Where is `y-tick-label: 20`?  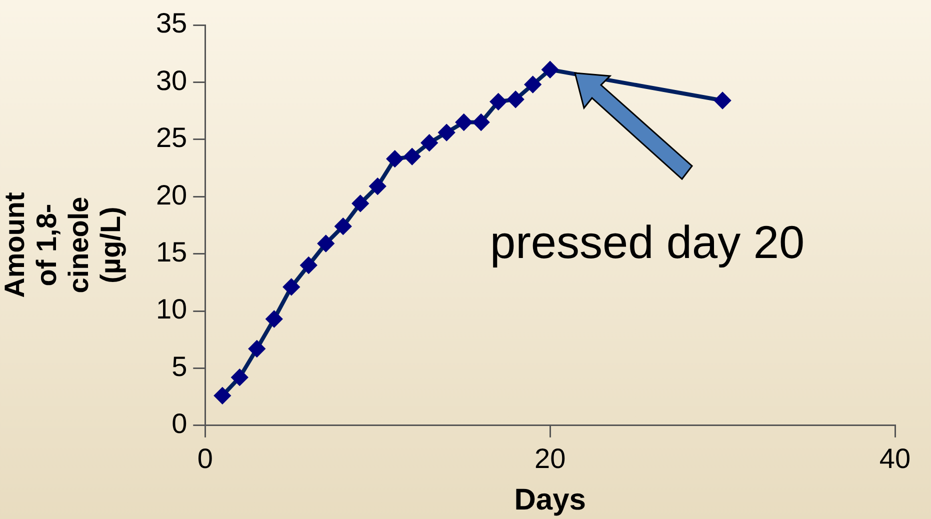
y-tick-label: 20 is located at coordinates (172, 194).